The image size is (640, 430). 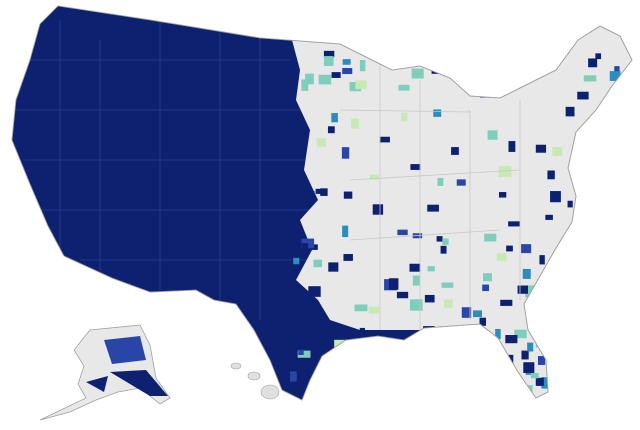 What do you see at coordinates (236, 366) in the screenshot?
I see `hawaii-island` at bounding box center [236, 366].